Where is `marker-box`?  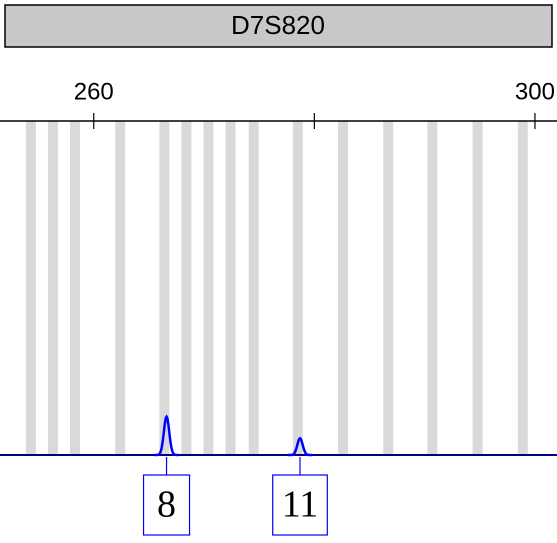 marker-box is located at coordinates (278, 26).